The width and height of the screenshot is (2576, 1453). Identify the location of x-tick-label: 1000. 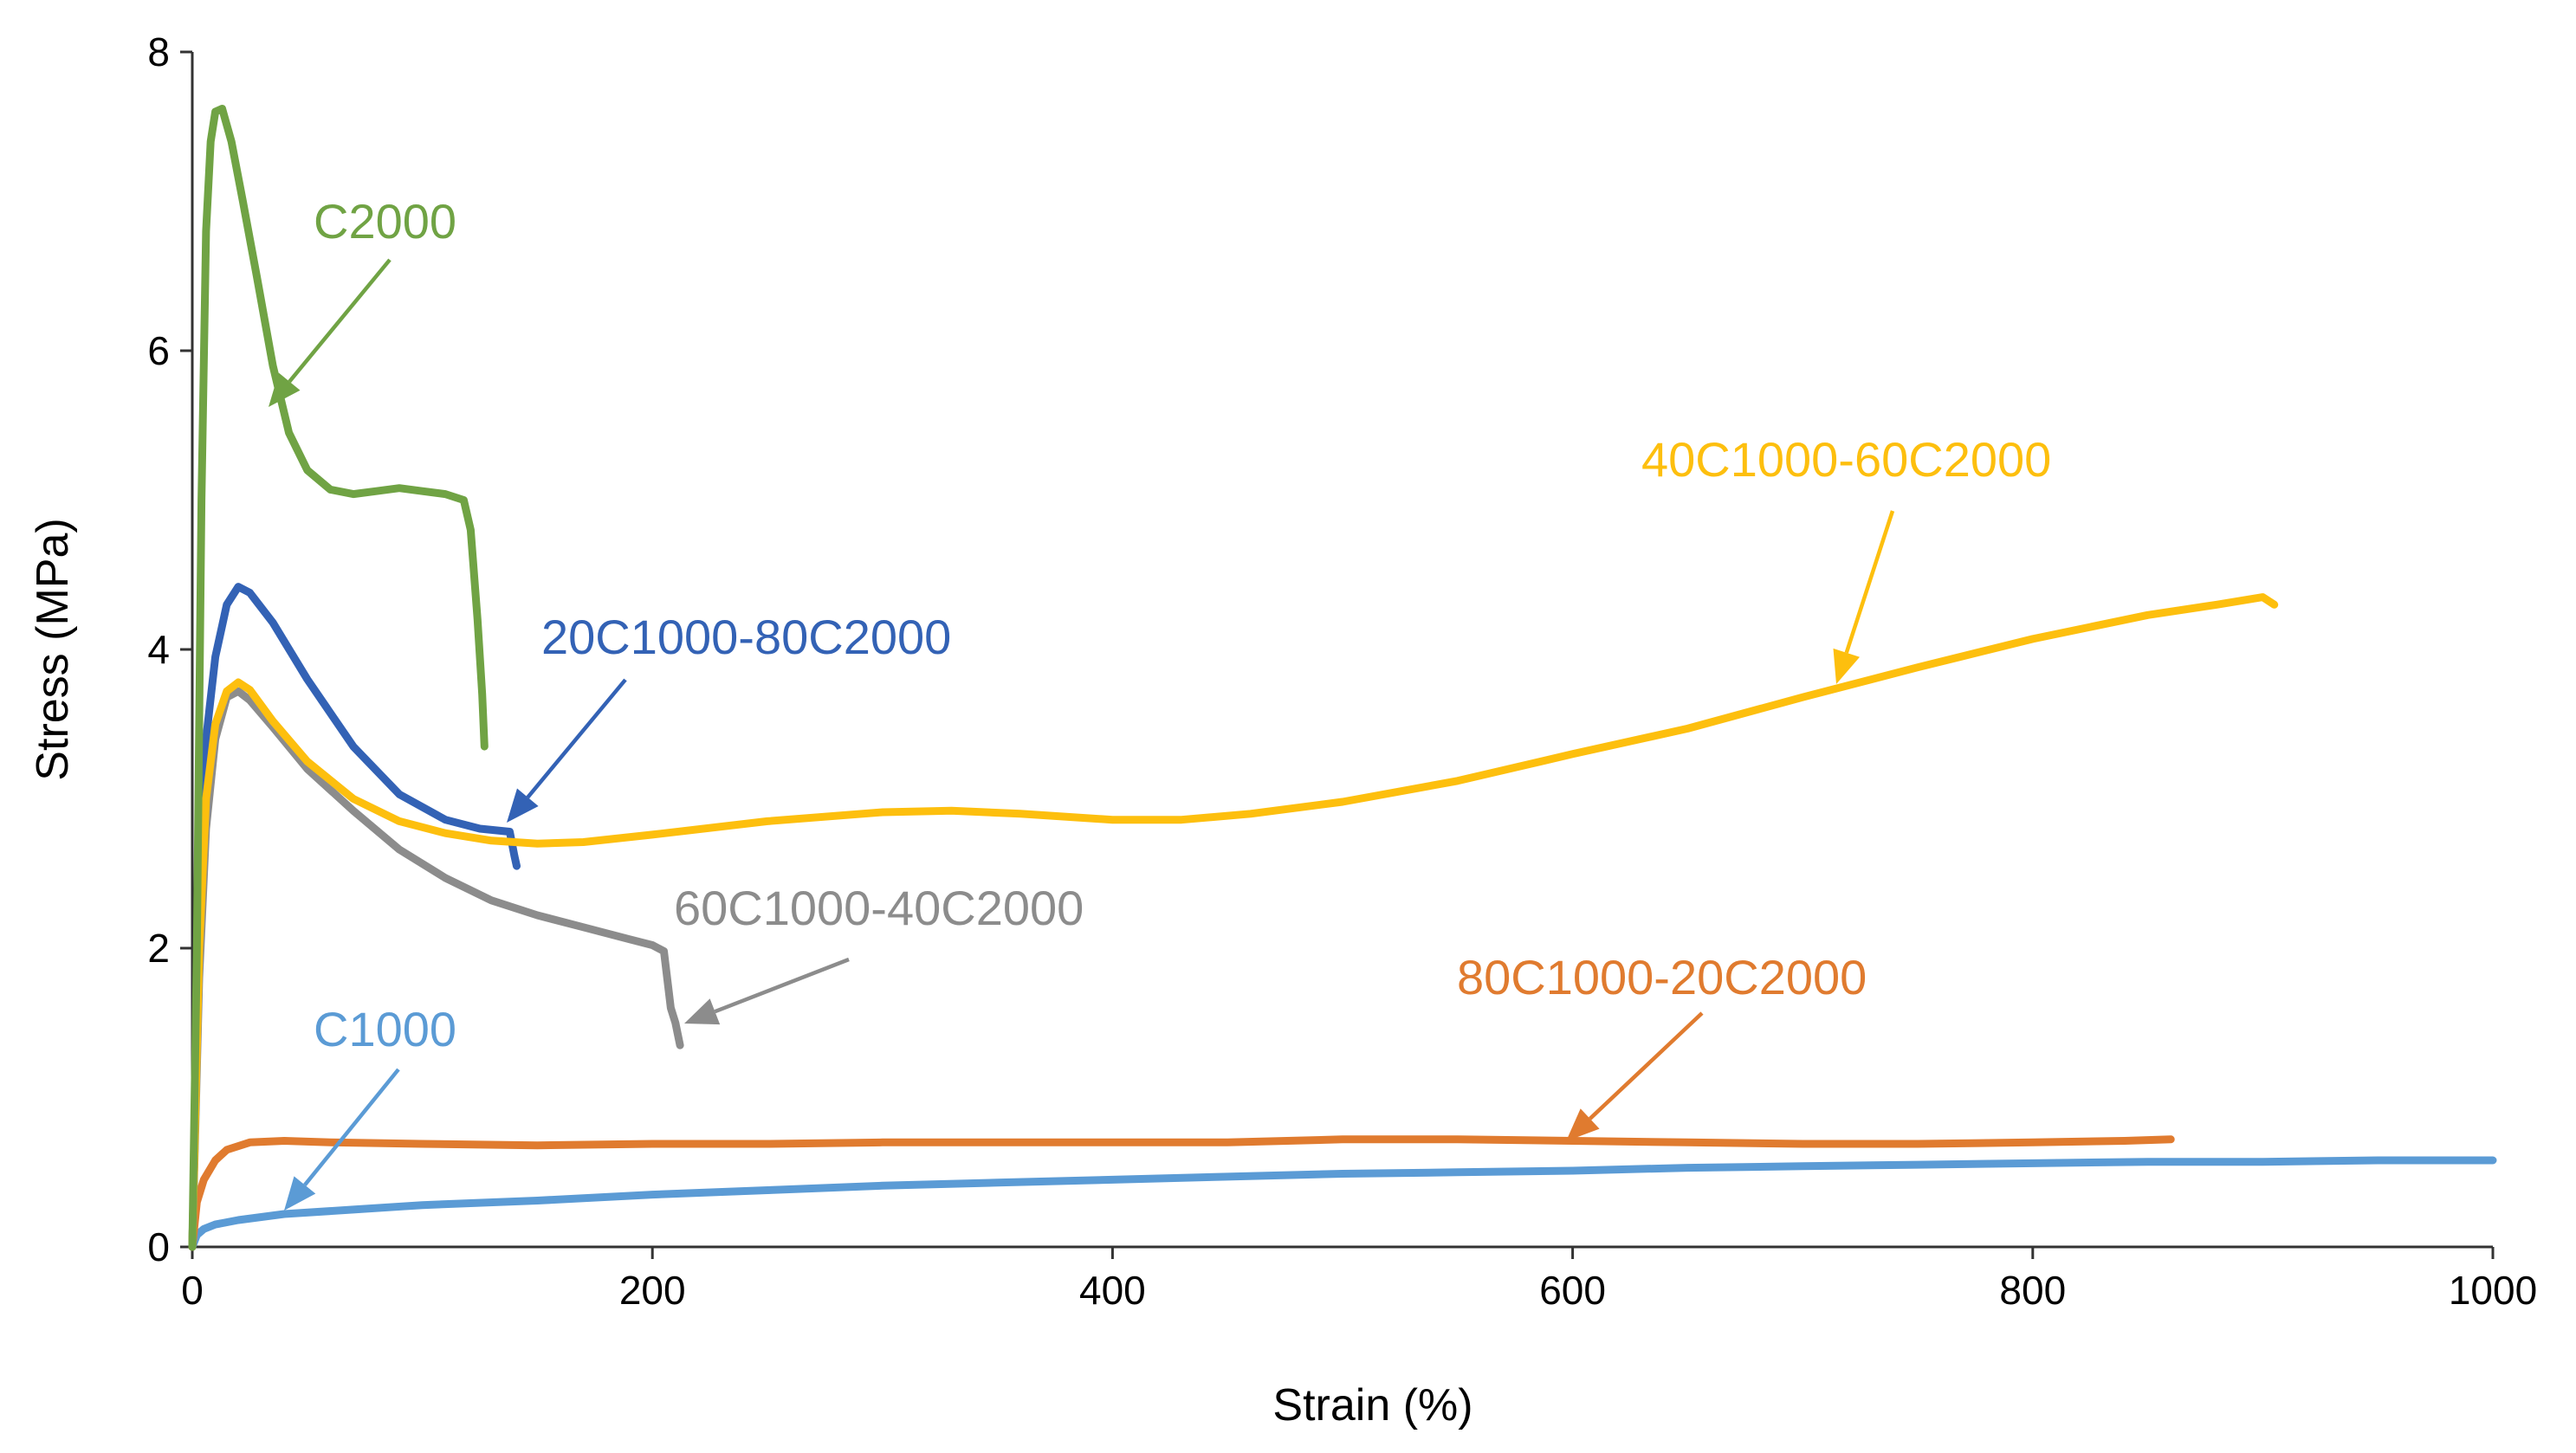
(2493, 1290).